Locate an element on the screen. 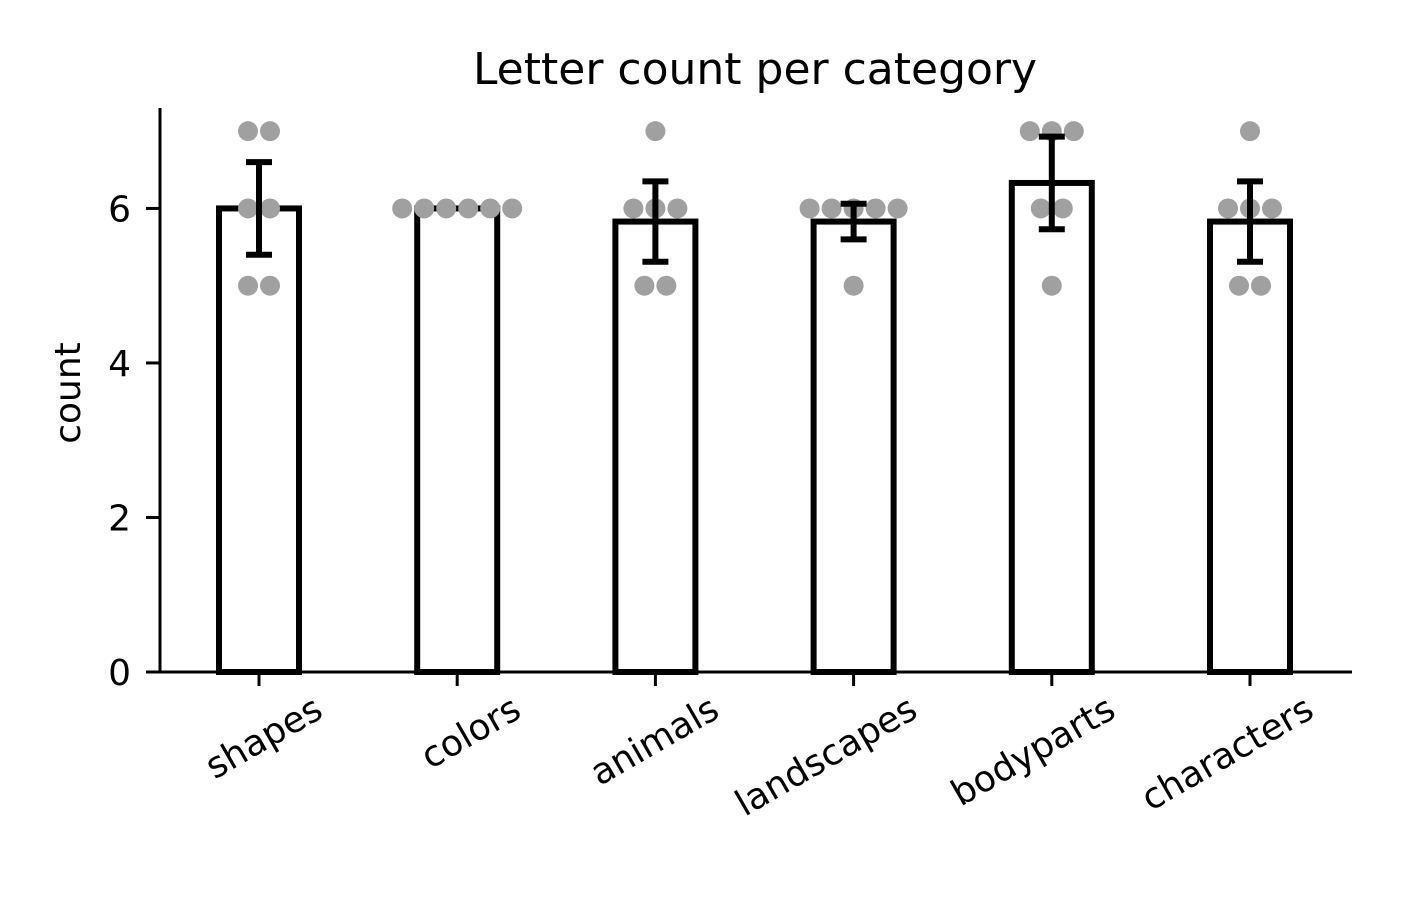  bar-bodyparts is located at coordinates (1051, 427).